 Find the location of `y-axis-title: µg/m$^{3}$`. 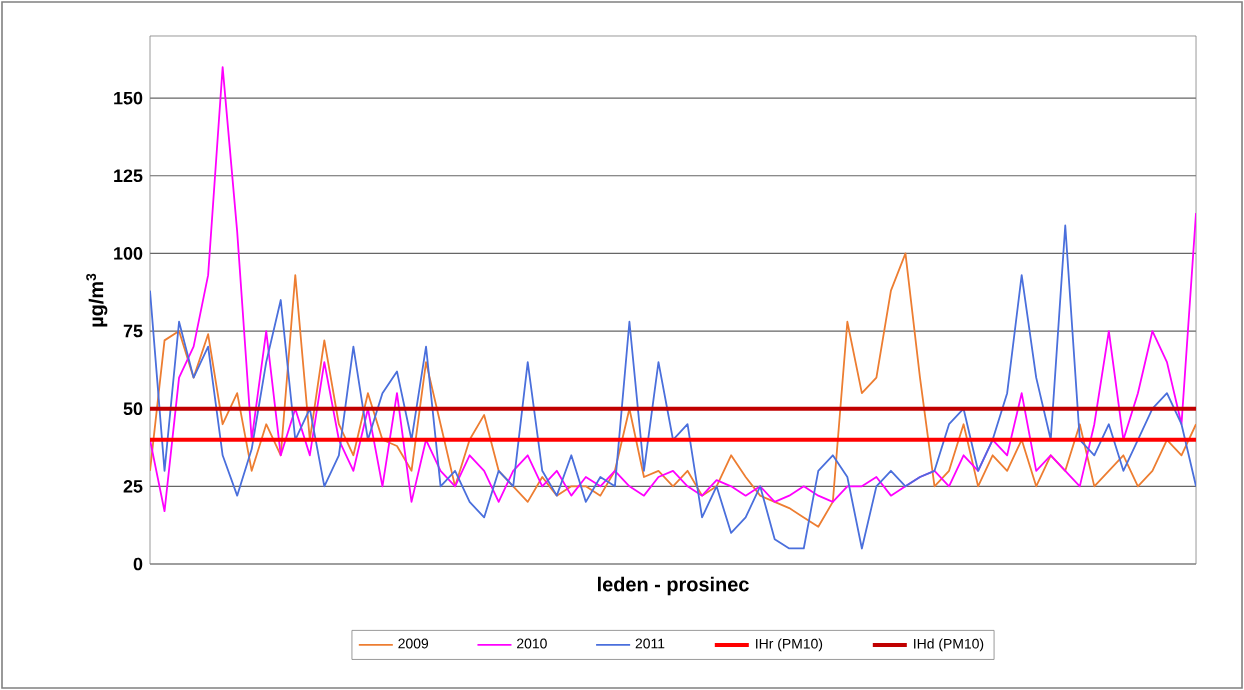

y-axis-title: µg/m$^{3}$ is located at coordinates (97, 300).